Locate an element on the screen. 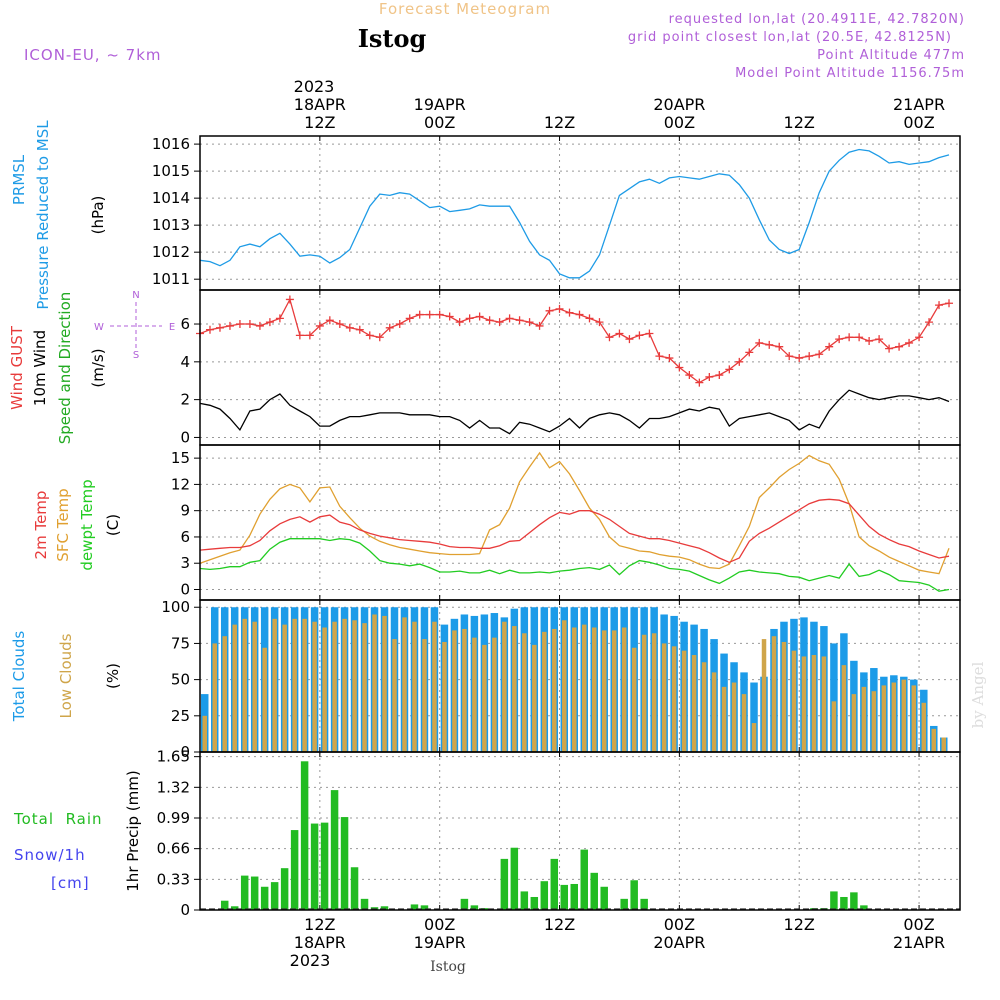 The width and height of the screenshot is (1000, 1000). precip-unit: 1hr Precip (mm) is located at coordinates (133, 830).